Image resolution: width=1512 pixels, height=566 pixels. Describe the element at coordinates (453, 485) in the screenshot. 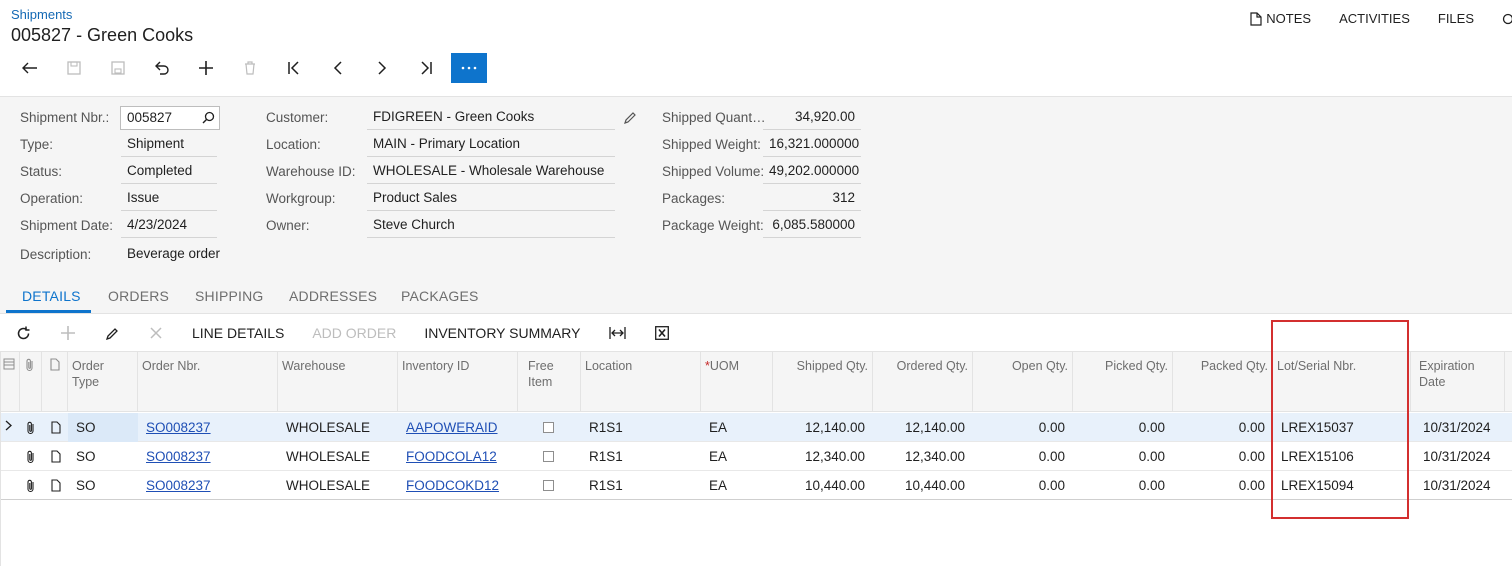

I see `inventory-id-link: FOODCOKD12` at that location.